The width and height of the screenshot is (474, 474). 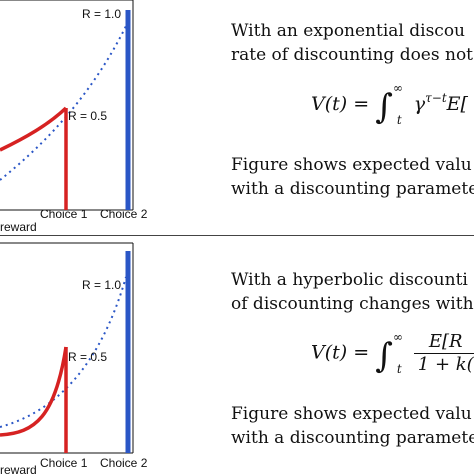 I want to click on panel-divider, so click(x=237, y=235).